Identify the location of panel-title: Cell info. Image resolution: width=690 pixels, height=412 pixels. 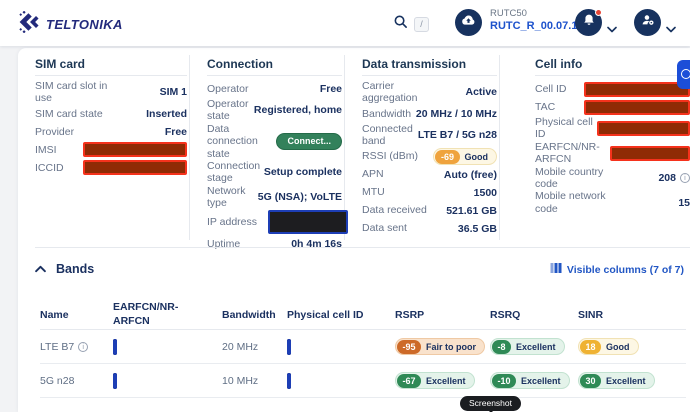
(559, 64).